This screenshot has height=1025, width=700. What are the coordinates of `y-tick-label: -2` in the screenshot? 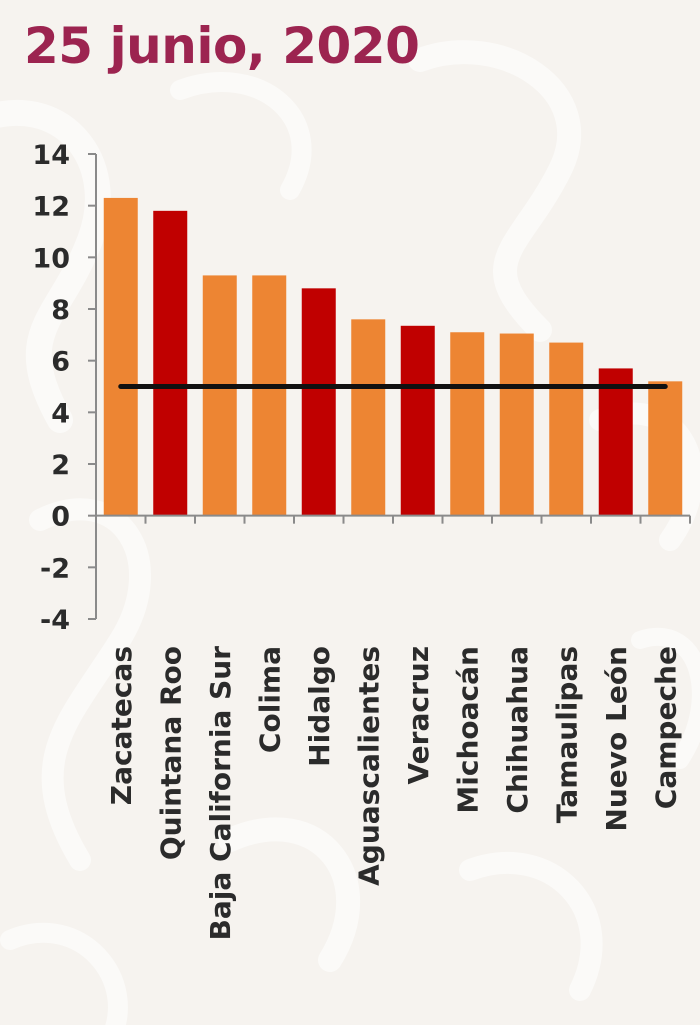 It's located at (55, 568).